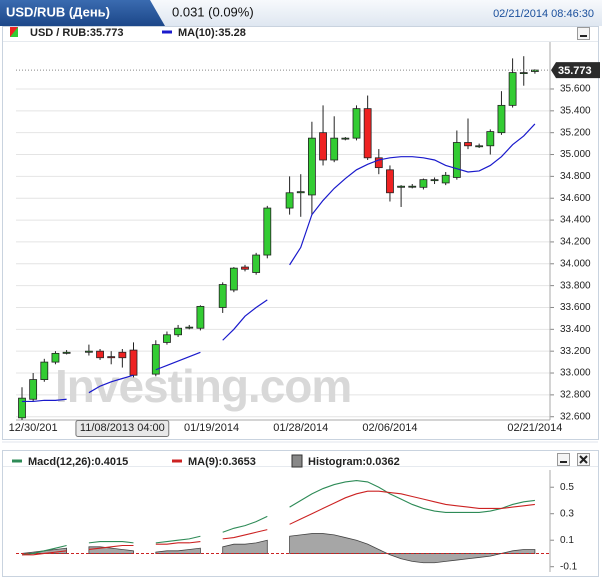 The image size is (602, 583). I want to click on y-tick-label: 0.1, so click(567, 540).